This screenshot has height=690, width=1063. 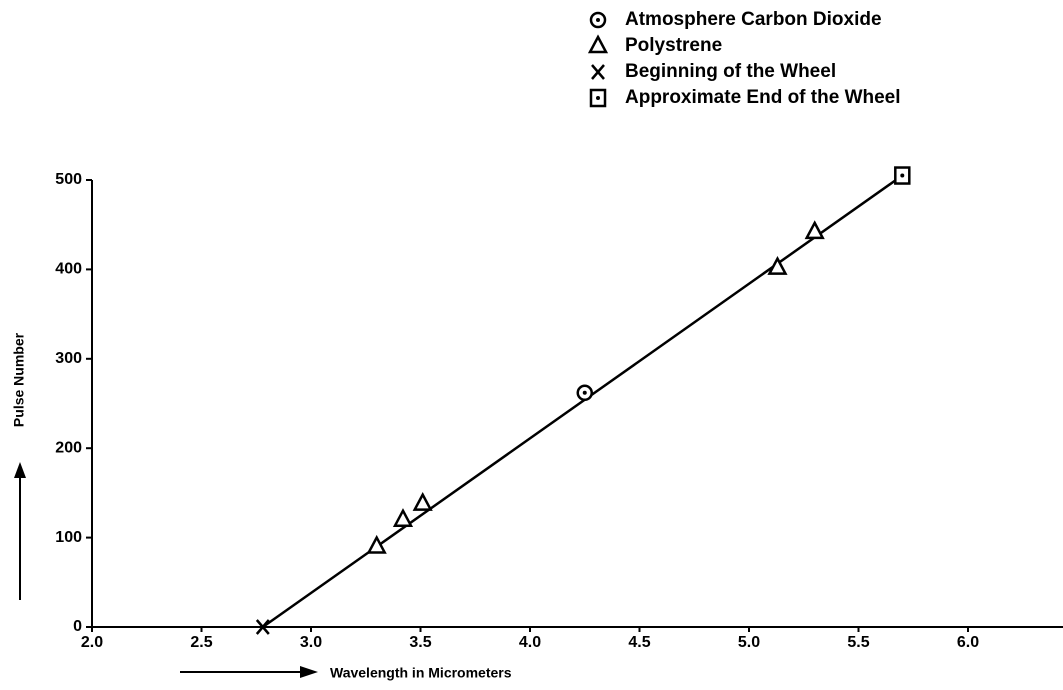 What do you see at coordinates (309, 672) in the screenshot?
I see `x-arrow-head` at bounding box center [309, 672].